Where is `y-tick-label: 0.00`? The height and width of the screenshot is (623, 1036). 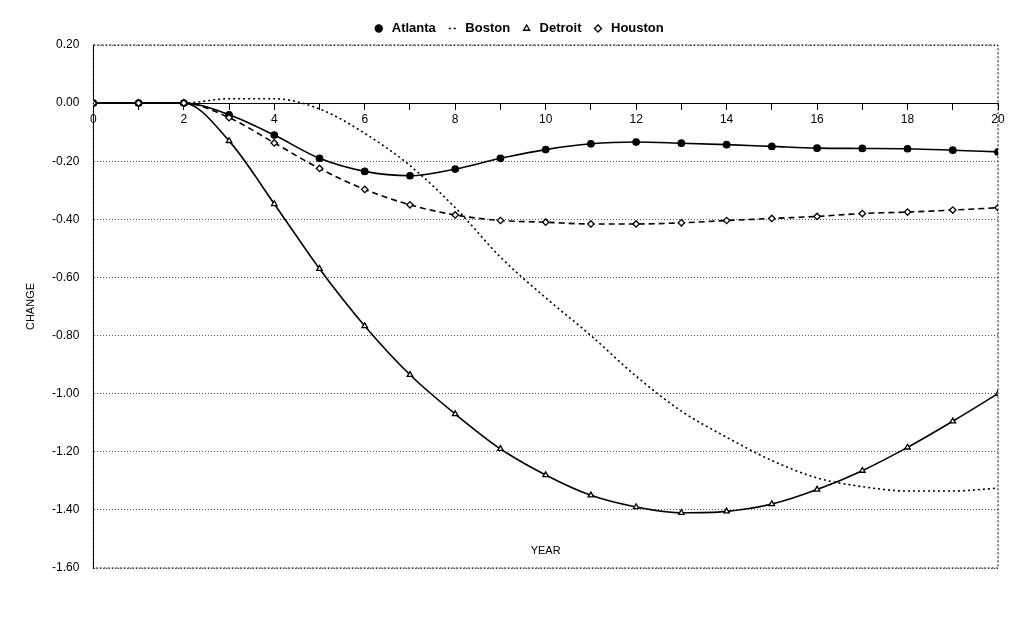
y-tick-label: 0.00 is located at coordinates (67, 102).